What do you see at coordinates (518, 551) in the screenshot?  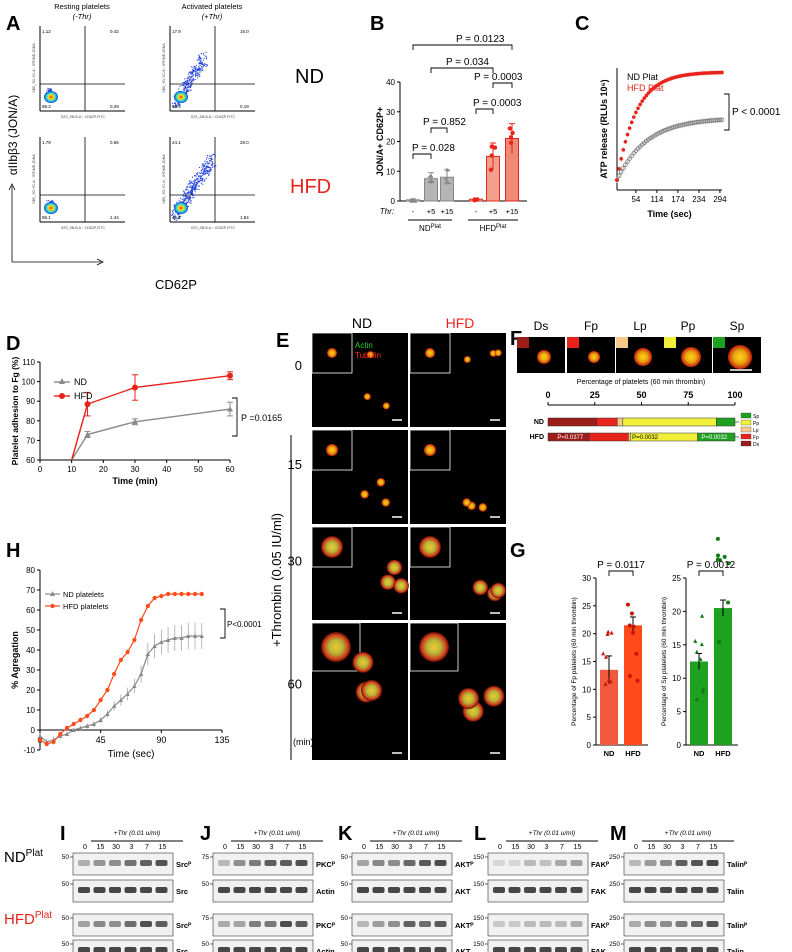 I see `panel-letter-g: G` at bounding box center [518, 551].